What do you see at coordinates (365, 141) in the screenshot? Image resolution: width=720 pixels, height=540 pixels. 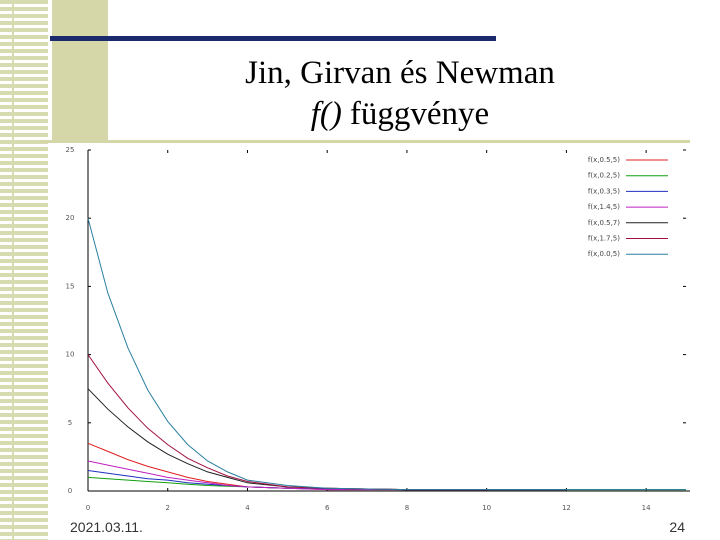 I see `mid-rule` at bounding box center [365, 141].